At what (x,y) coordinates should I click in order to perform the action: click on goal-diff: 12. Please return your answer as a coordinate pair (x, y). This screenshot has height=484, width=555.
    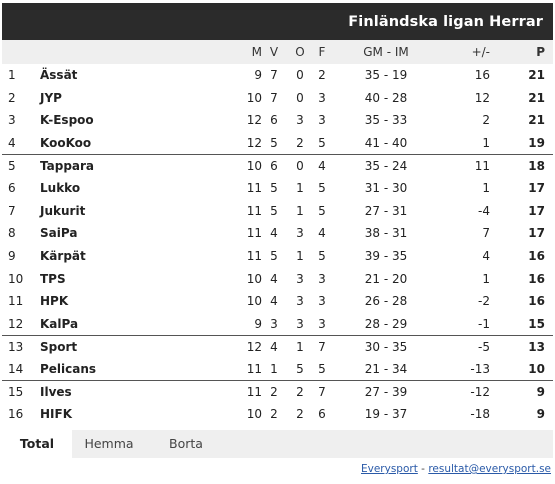
    Looking at the image, I should click on (482, 97).